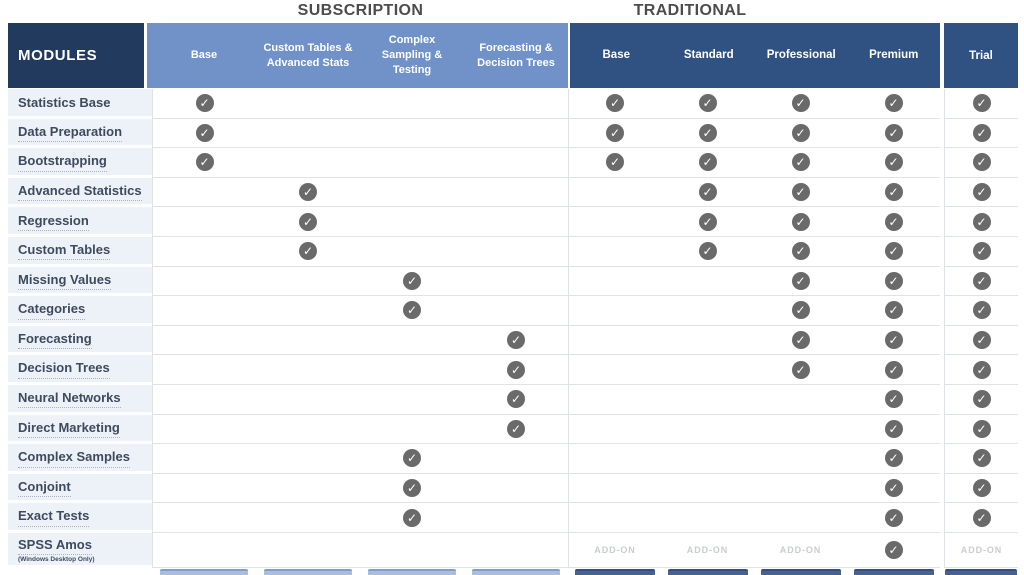 The width and height of the screenshot is (1024, 575). What do you see at coordinates (65, 281) in the screenshot?
I see `module-label: Missing Values` at bounding box center [65, 281].